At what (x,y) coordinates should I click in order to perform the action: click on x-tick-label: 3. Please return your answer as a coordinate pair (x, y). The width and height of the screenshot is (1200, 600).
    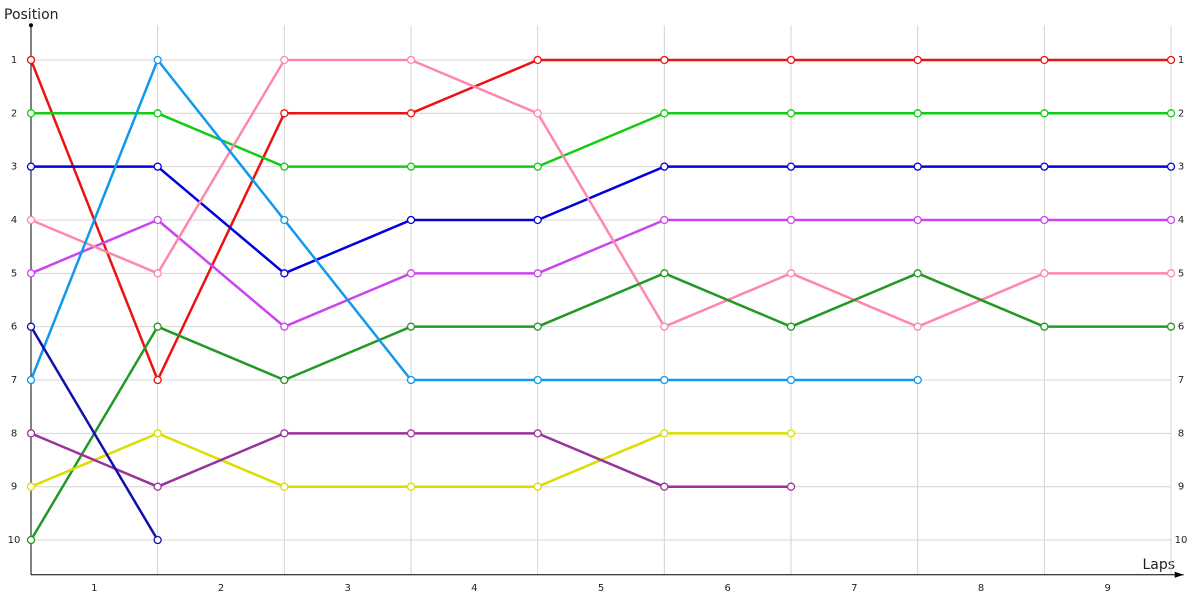
    Looking at the image, I should click on (347, 588).